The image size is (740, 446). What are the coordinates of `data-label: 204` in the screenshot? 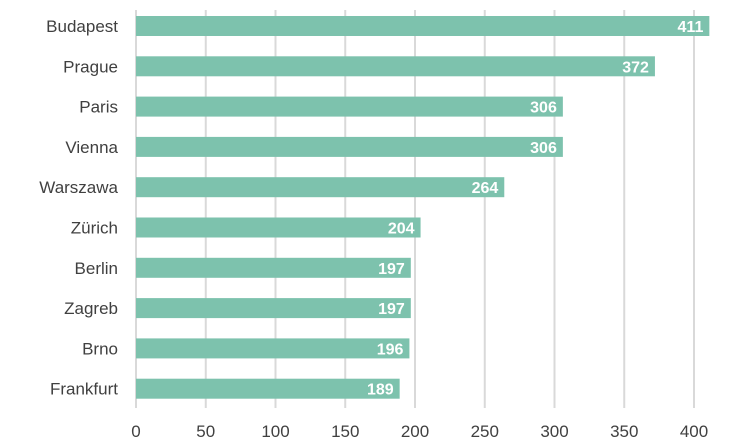 It's located at (401, 229).